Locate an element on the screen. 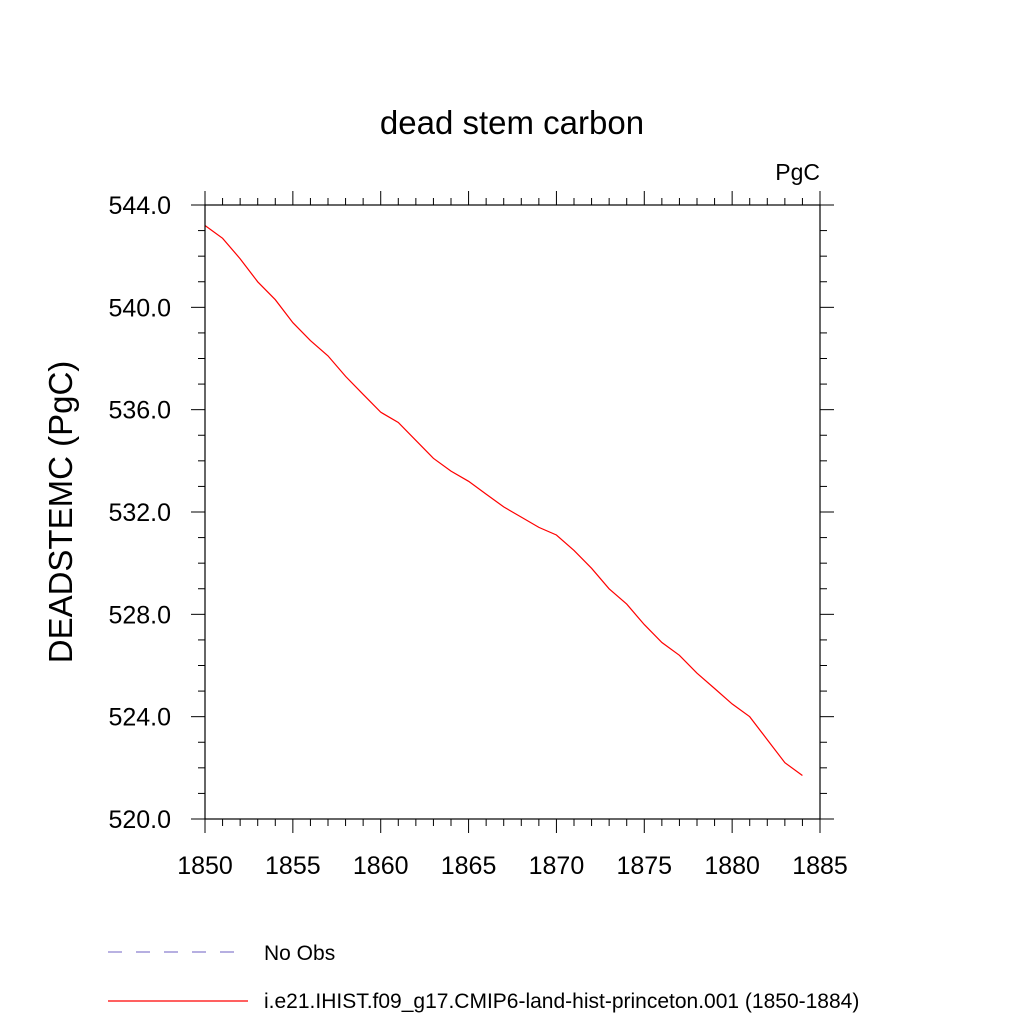  x-tick-label: 1855 is located at coordinates (293, 866).